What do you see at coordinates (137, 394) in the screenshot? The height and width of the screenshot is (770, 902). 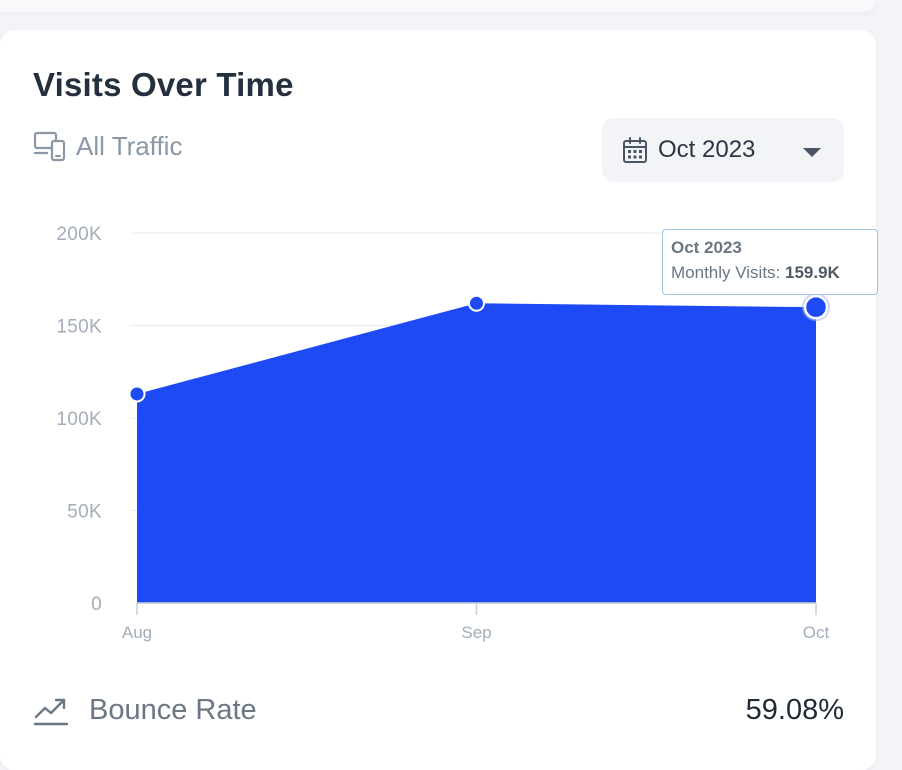 I see `data-point-aug` at bounding box center [137, 394].